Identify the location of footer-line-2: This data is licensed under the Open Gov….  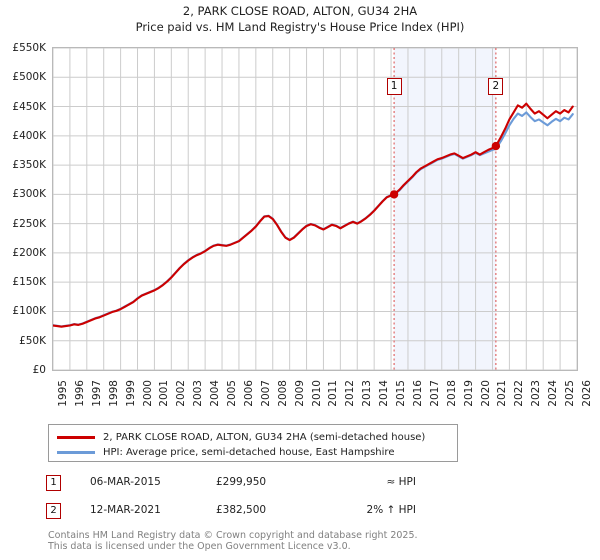
(199, 546).